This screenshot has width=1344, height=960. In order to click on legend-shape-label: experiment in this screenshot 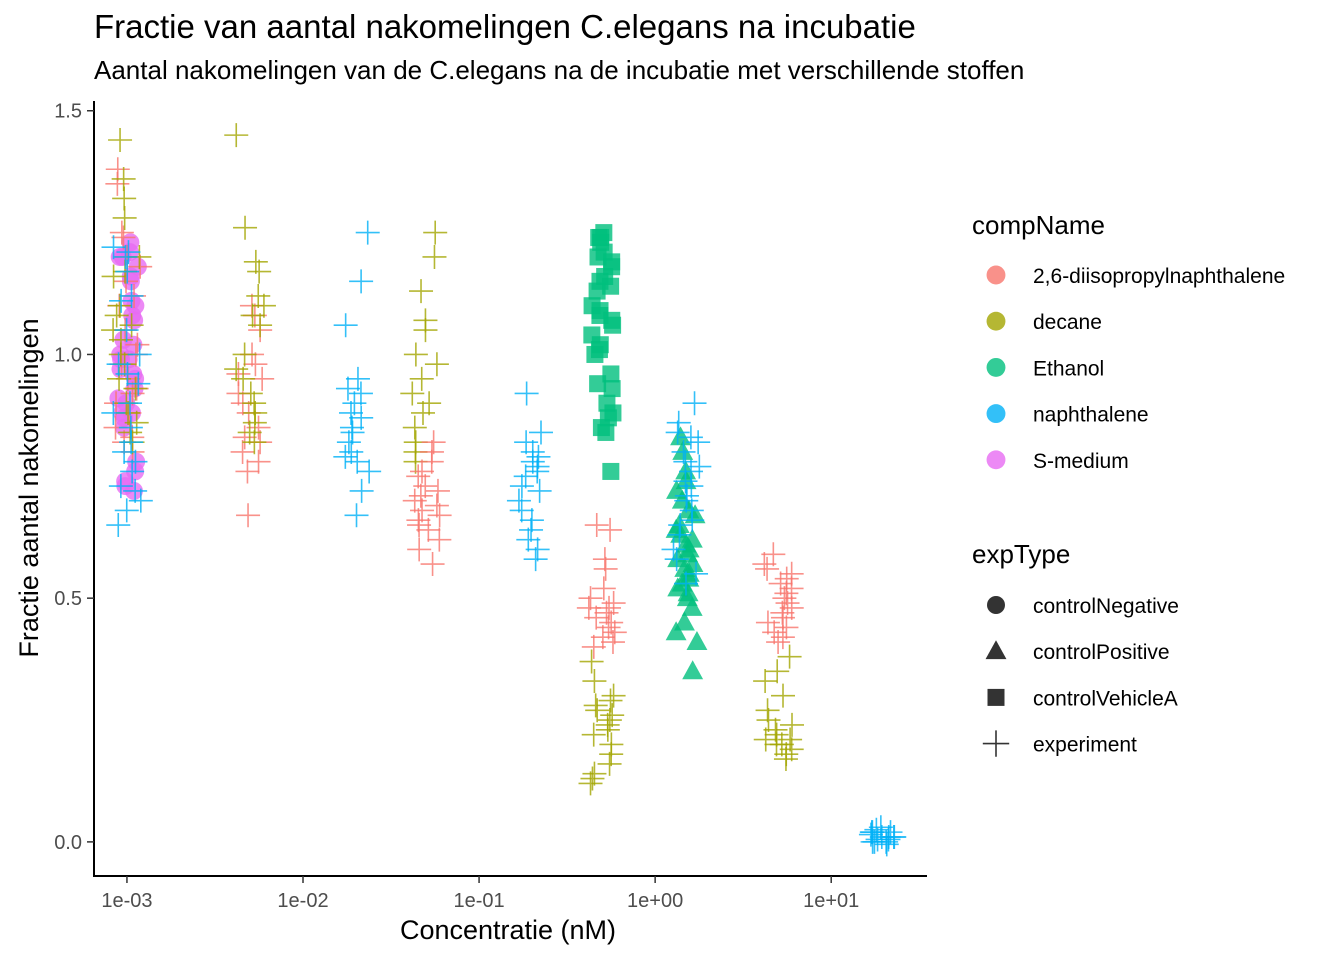, I will do `click(1085, 745)`.